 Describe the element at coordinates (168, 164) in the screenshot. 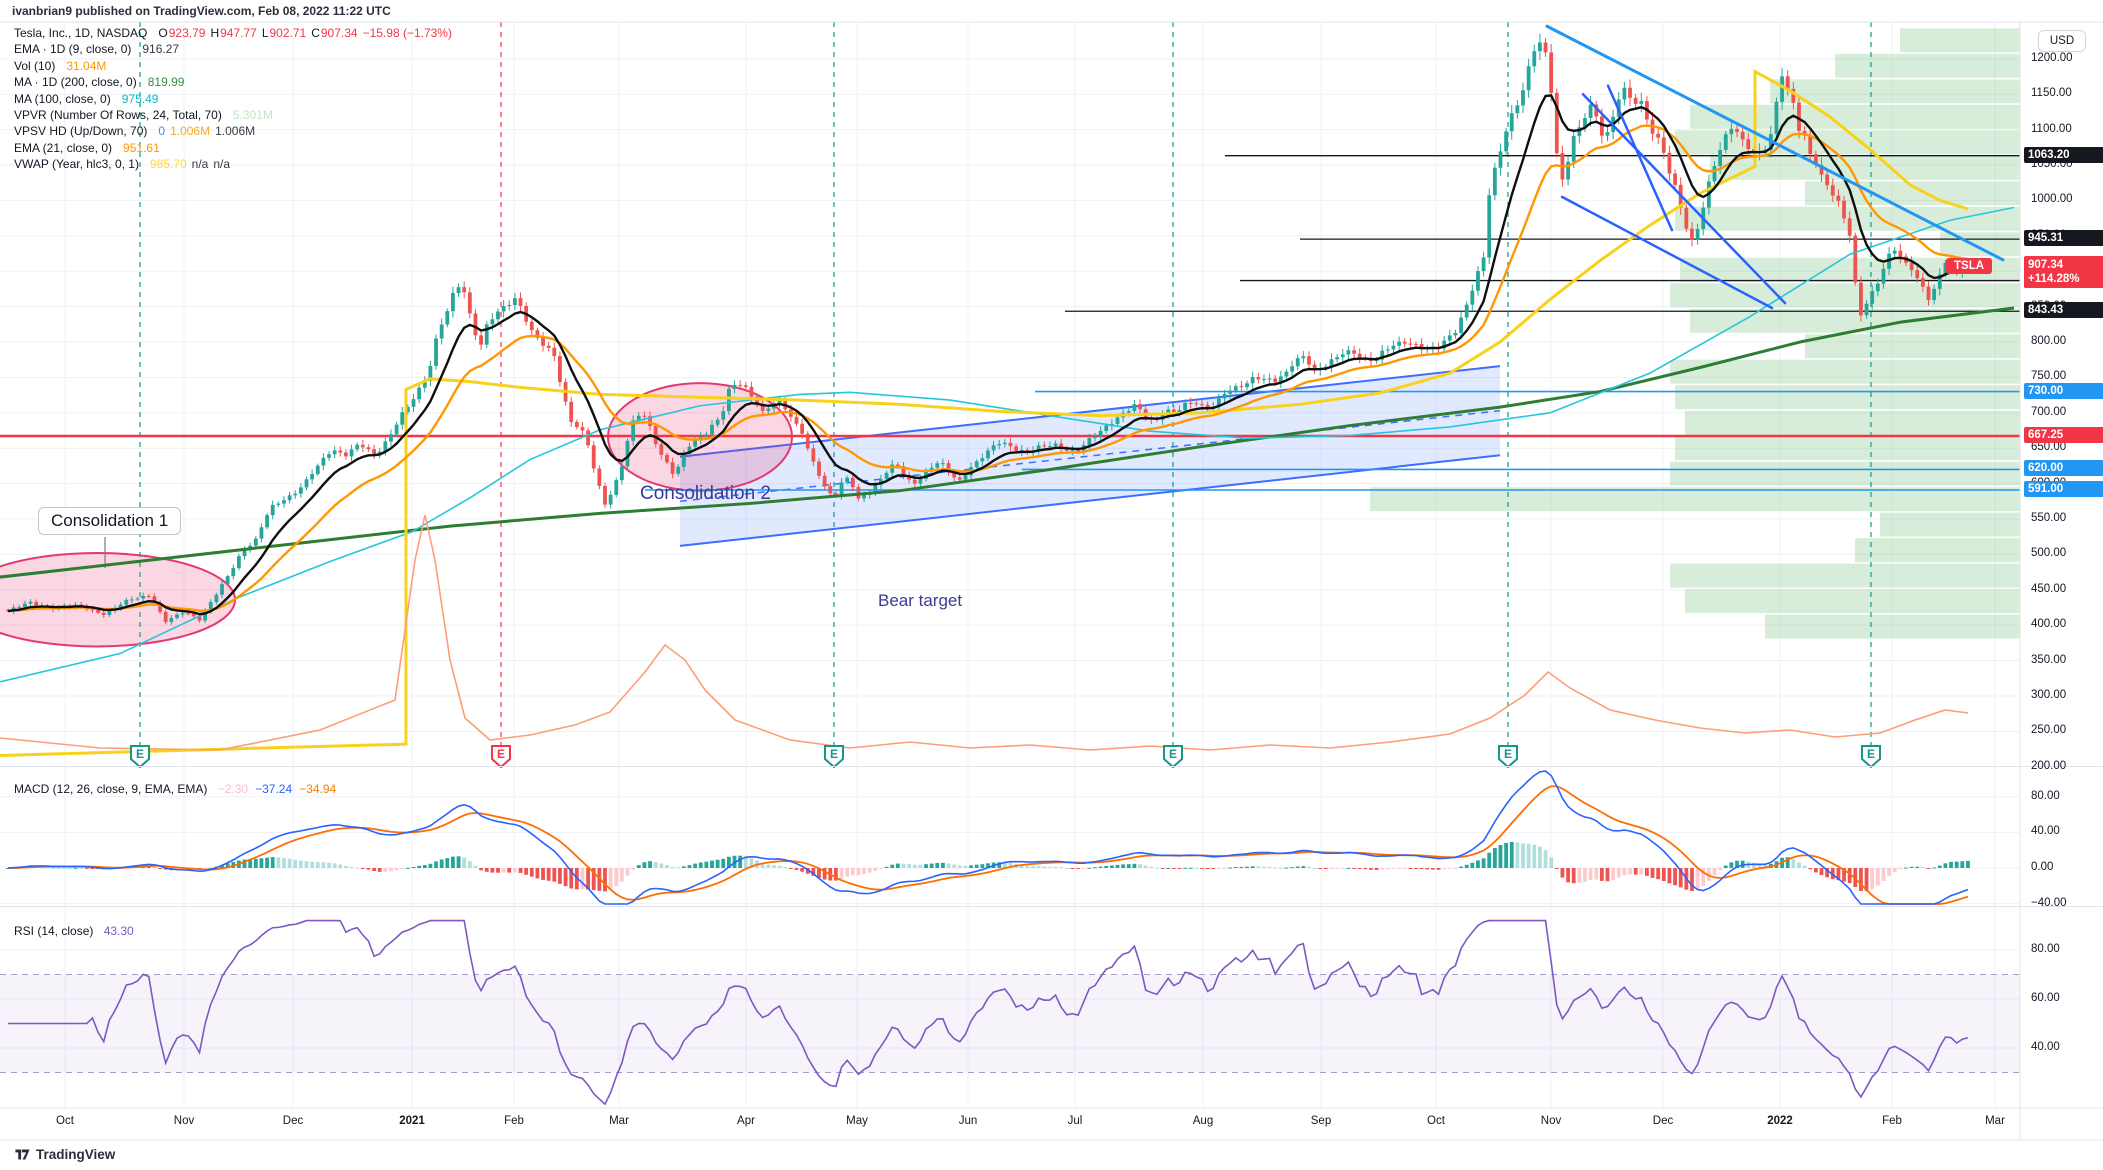

I see `legend-value: 985.70` at that location.